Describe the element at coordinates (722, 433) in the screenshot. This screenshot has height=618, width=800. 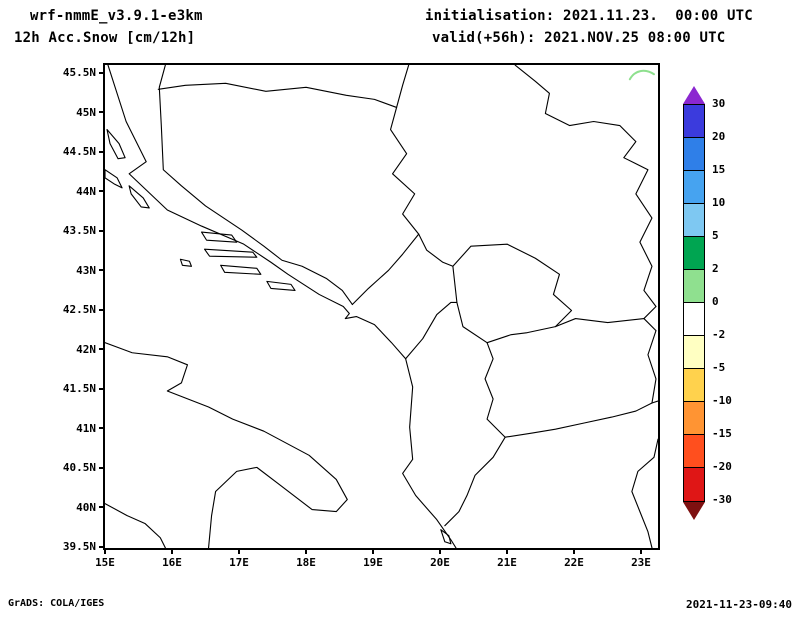
I see `colorbar-level-label: -15` at that location.